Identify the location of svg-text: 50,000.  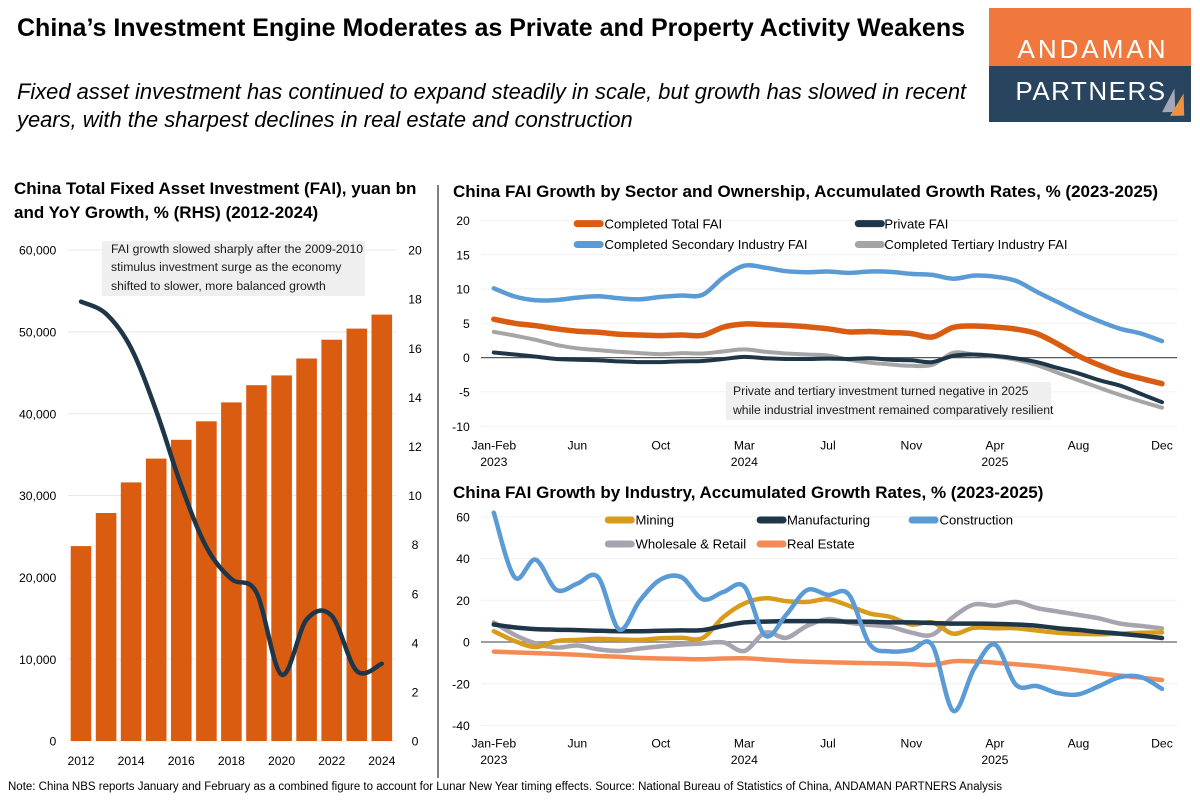
(37, 333).